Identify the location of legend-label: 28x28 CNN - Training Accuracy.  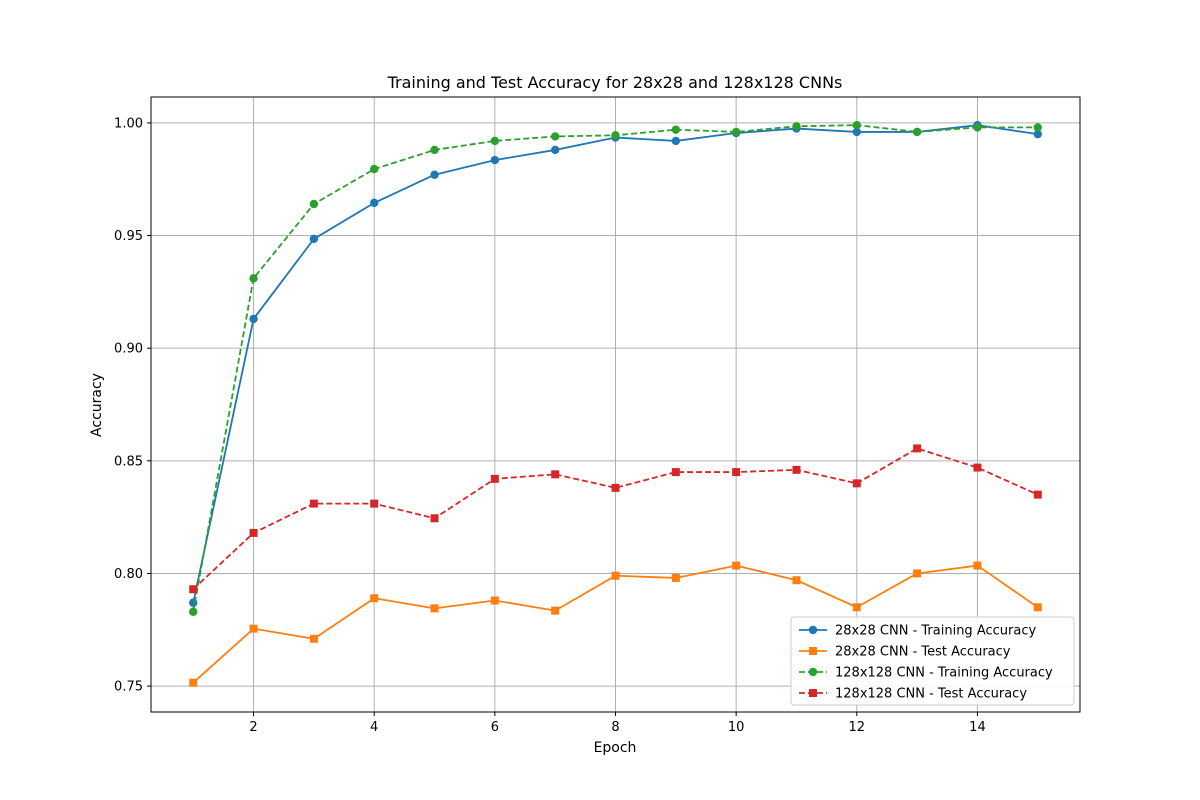
(935, 631).